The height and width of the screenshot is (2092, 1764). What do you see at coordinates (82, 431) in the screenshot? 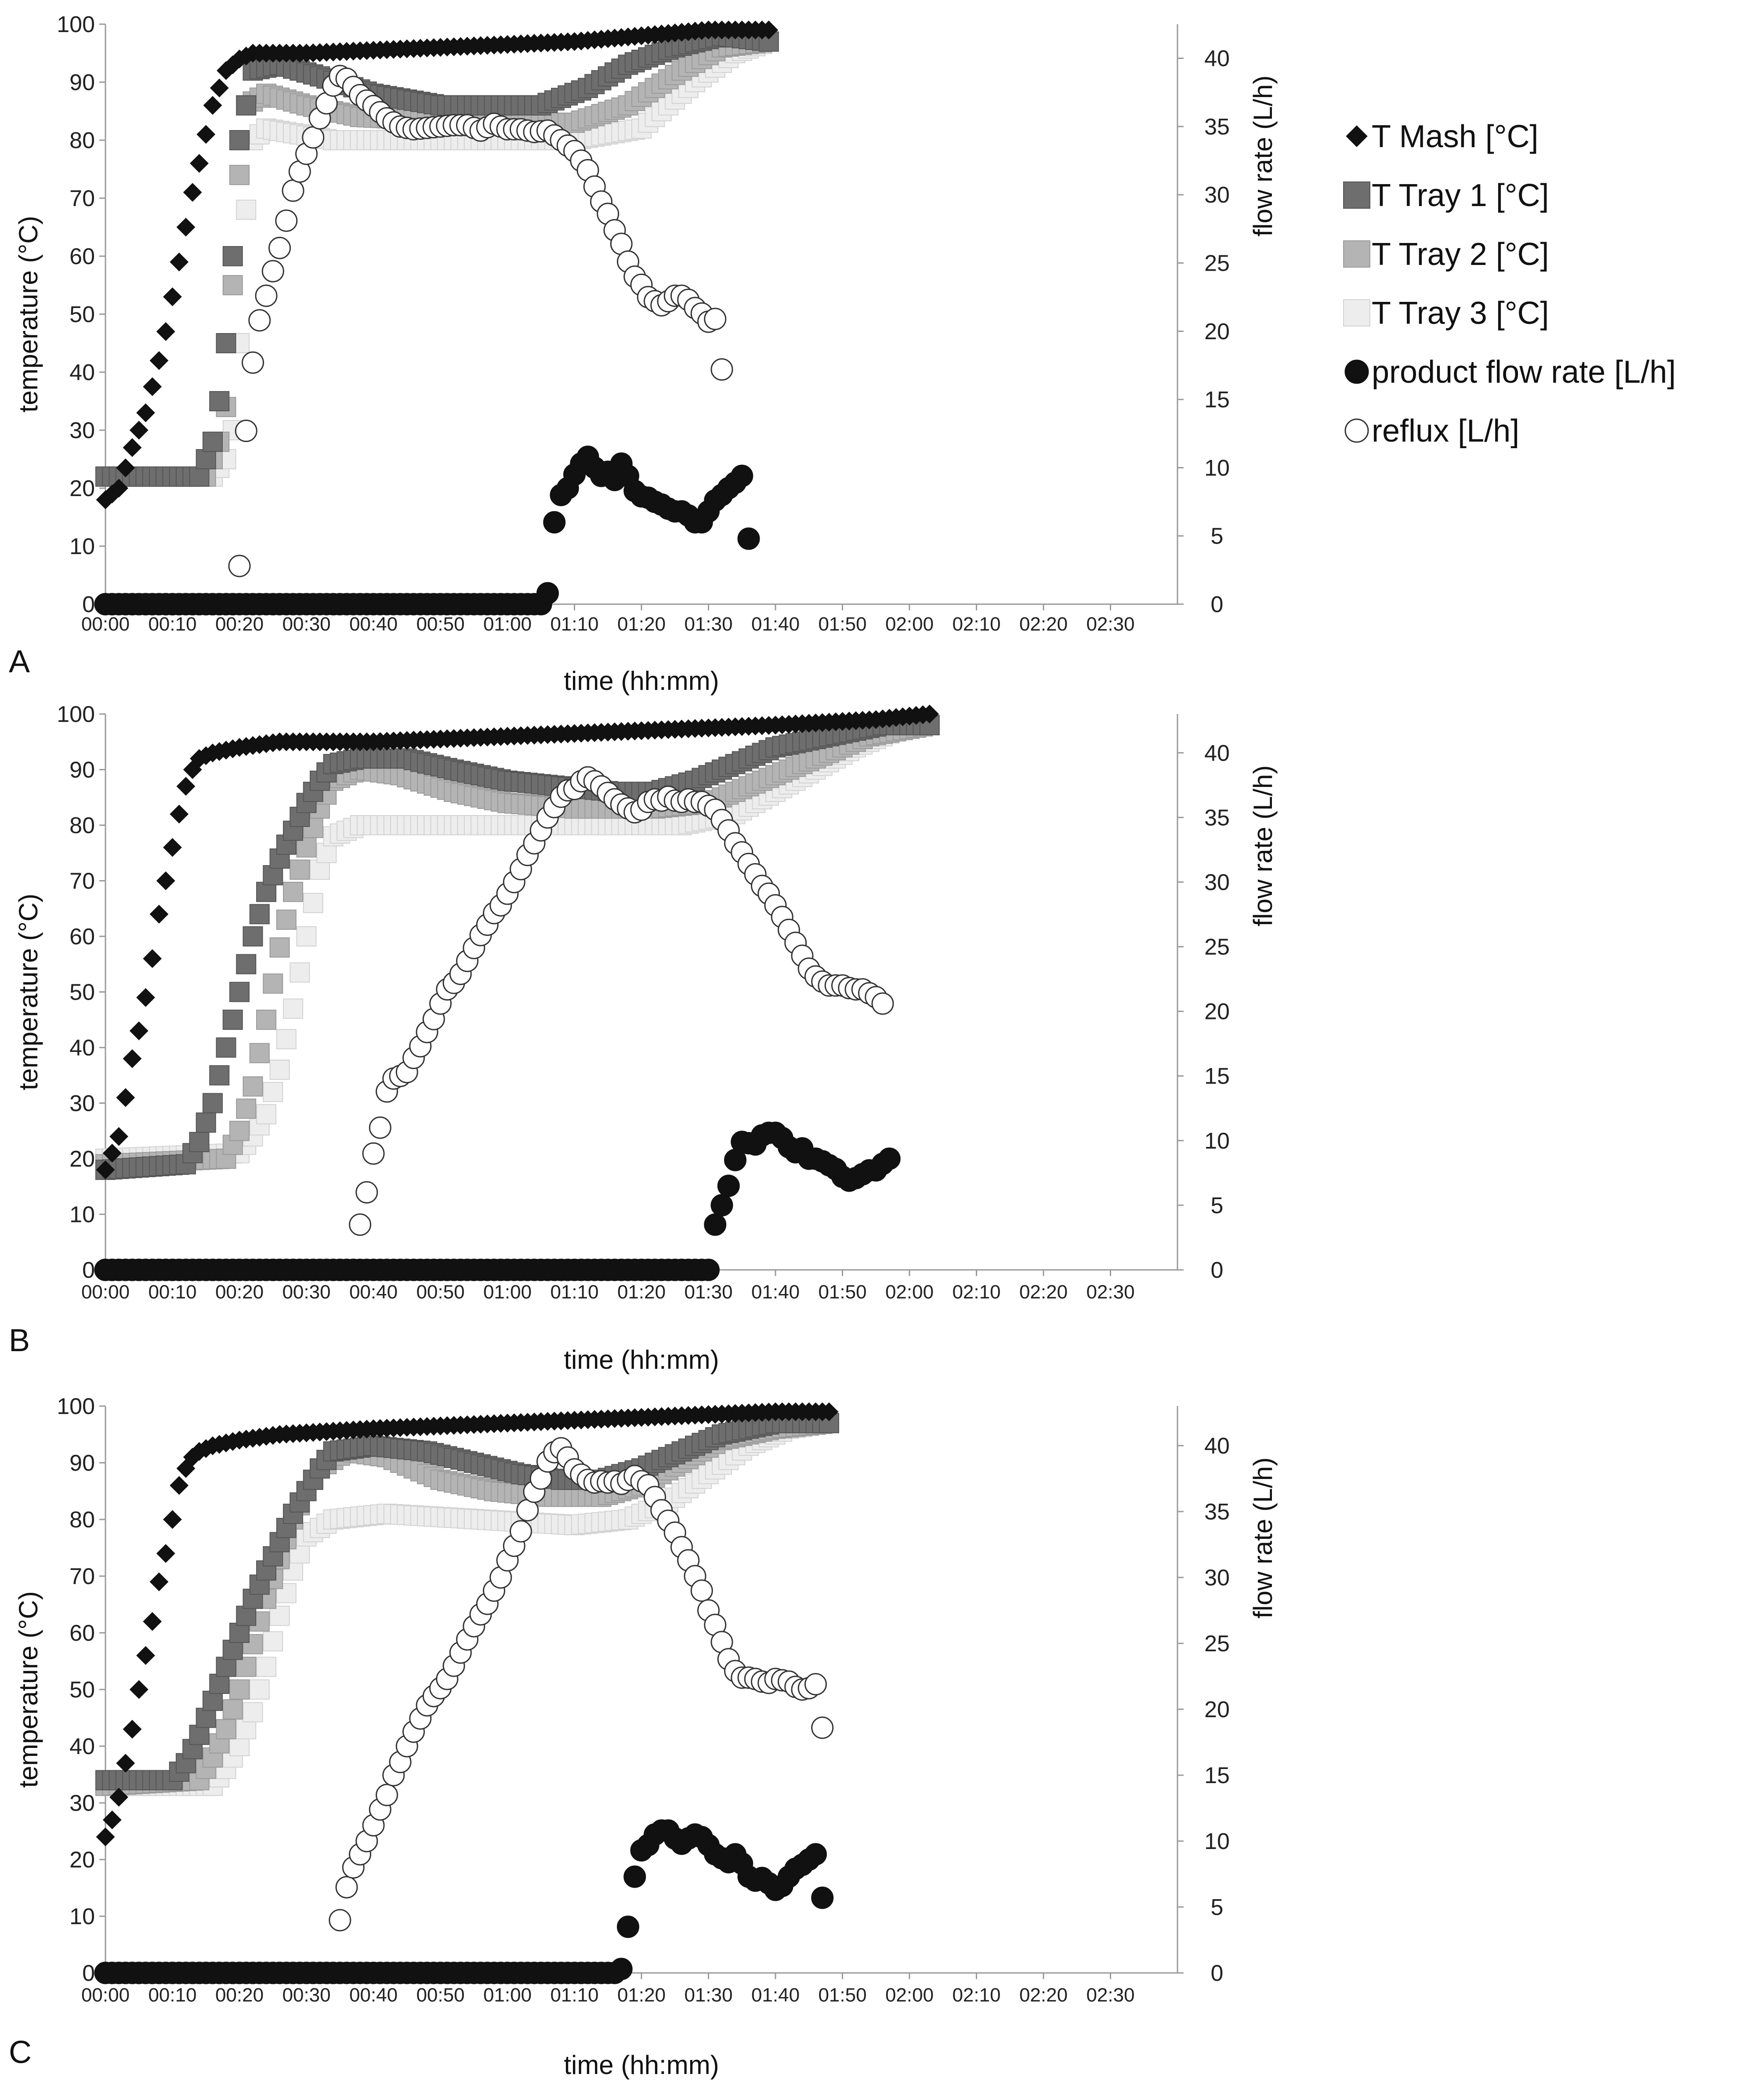
I see `y-tick-label: 30` at bounding box center [82, 431].